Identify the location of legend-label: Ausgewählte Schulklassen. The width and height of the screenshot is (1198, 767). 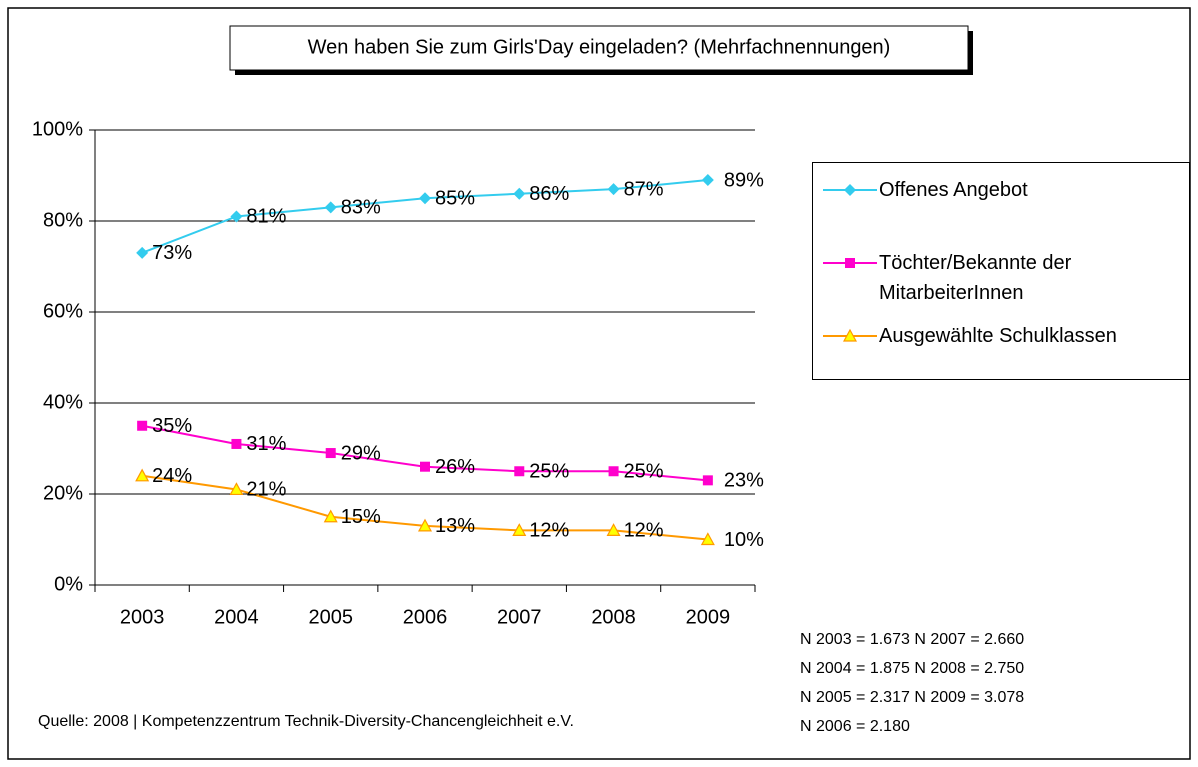
(998, 336).